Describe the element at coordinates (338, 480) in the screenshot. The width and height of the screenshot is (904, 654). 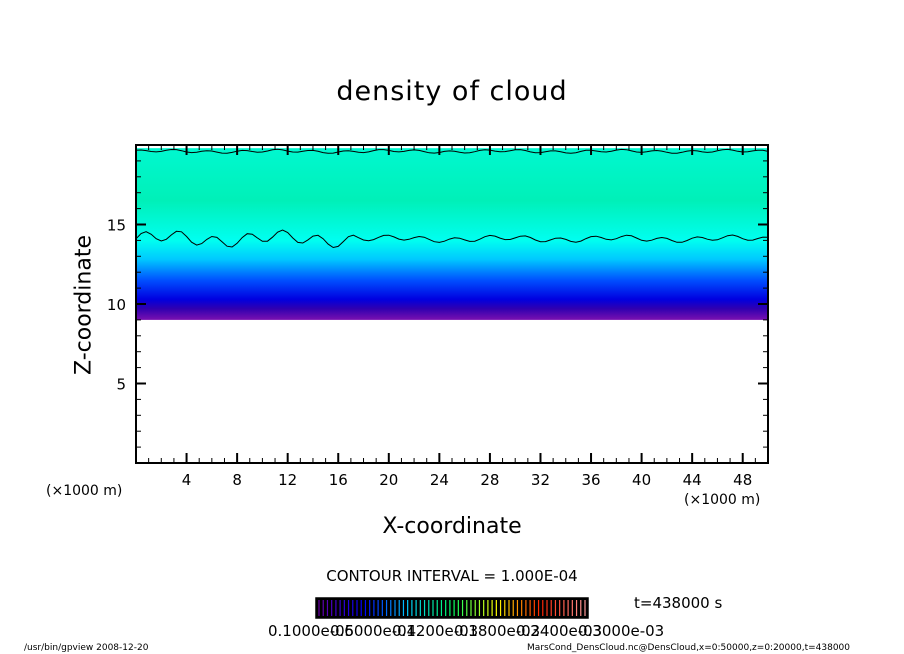
I see `x-tick-label: 16` at that location.